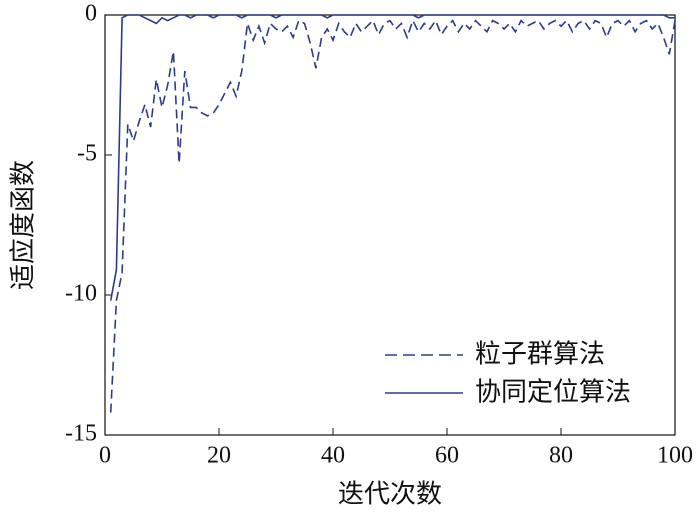 Image resolution: width=700 pixels, height=522 pixels. Describe the element at coordinates (540, 355) in the screenshot. I see `legend-label: 粒子群算法` at that location.